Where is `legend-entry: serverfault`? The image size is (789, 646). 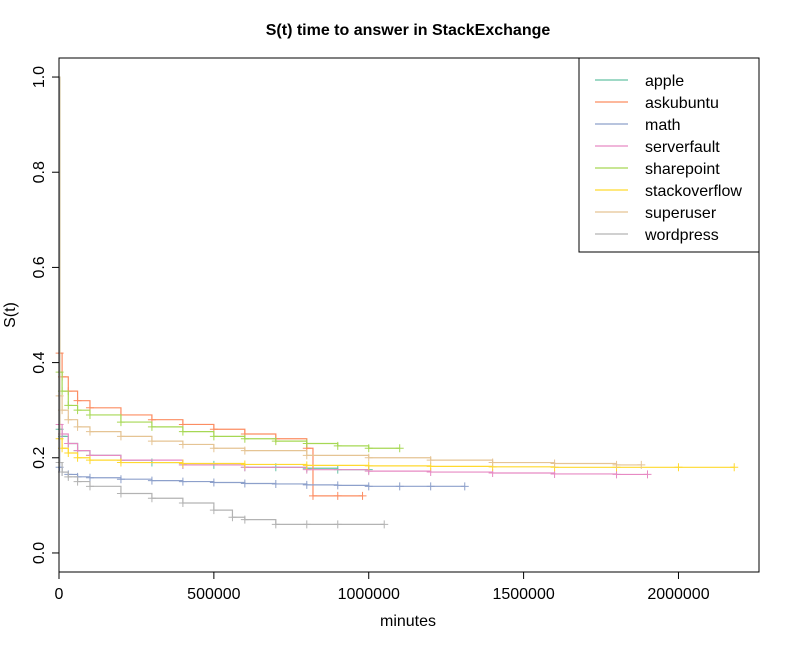
legend-entry: serverfault is located at coordinates (682, 147).